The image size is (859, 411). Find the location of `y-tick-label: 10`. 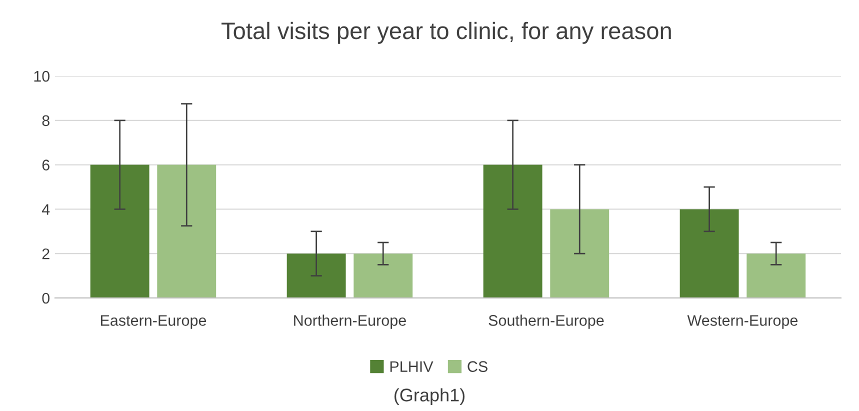

y-tick-label: 10 is located at coordinates (42, 76).